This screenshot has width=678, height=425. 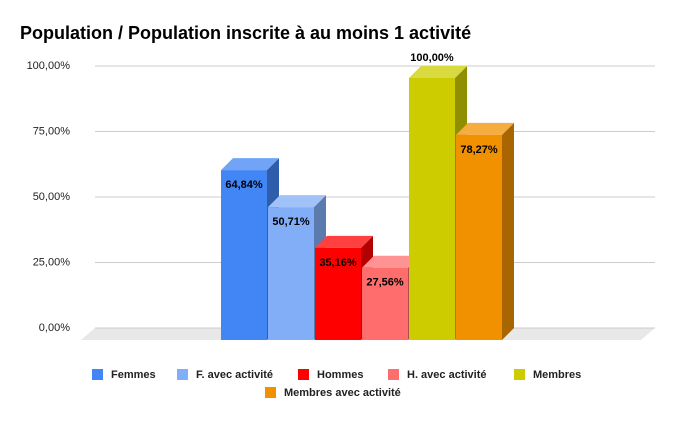 What do you see at coordinates (52, 131) in the screenshot?
I see `y-tick-label: 75,00%` at bounding box center [52, 131].